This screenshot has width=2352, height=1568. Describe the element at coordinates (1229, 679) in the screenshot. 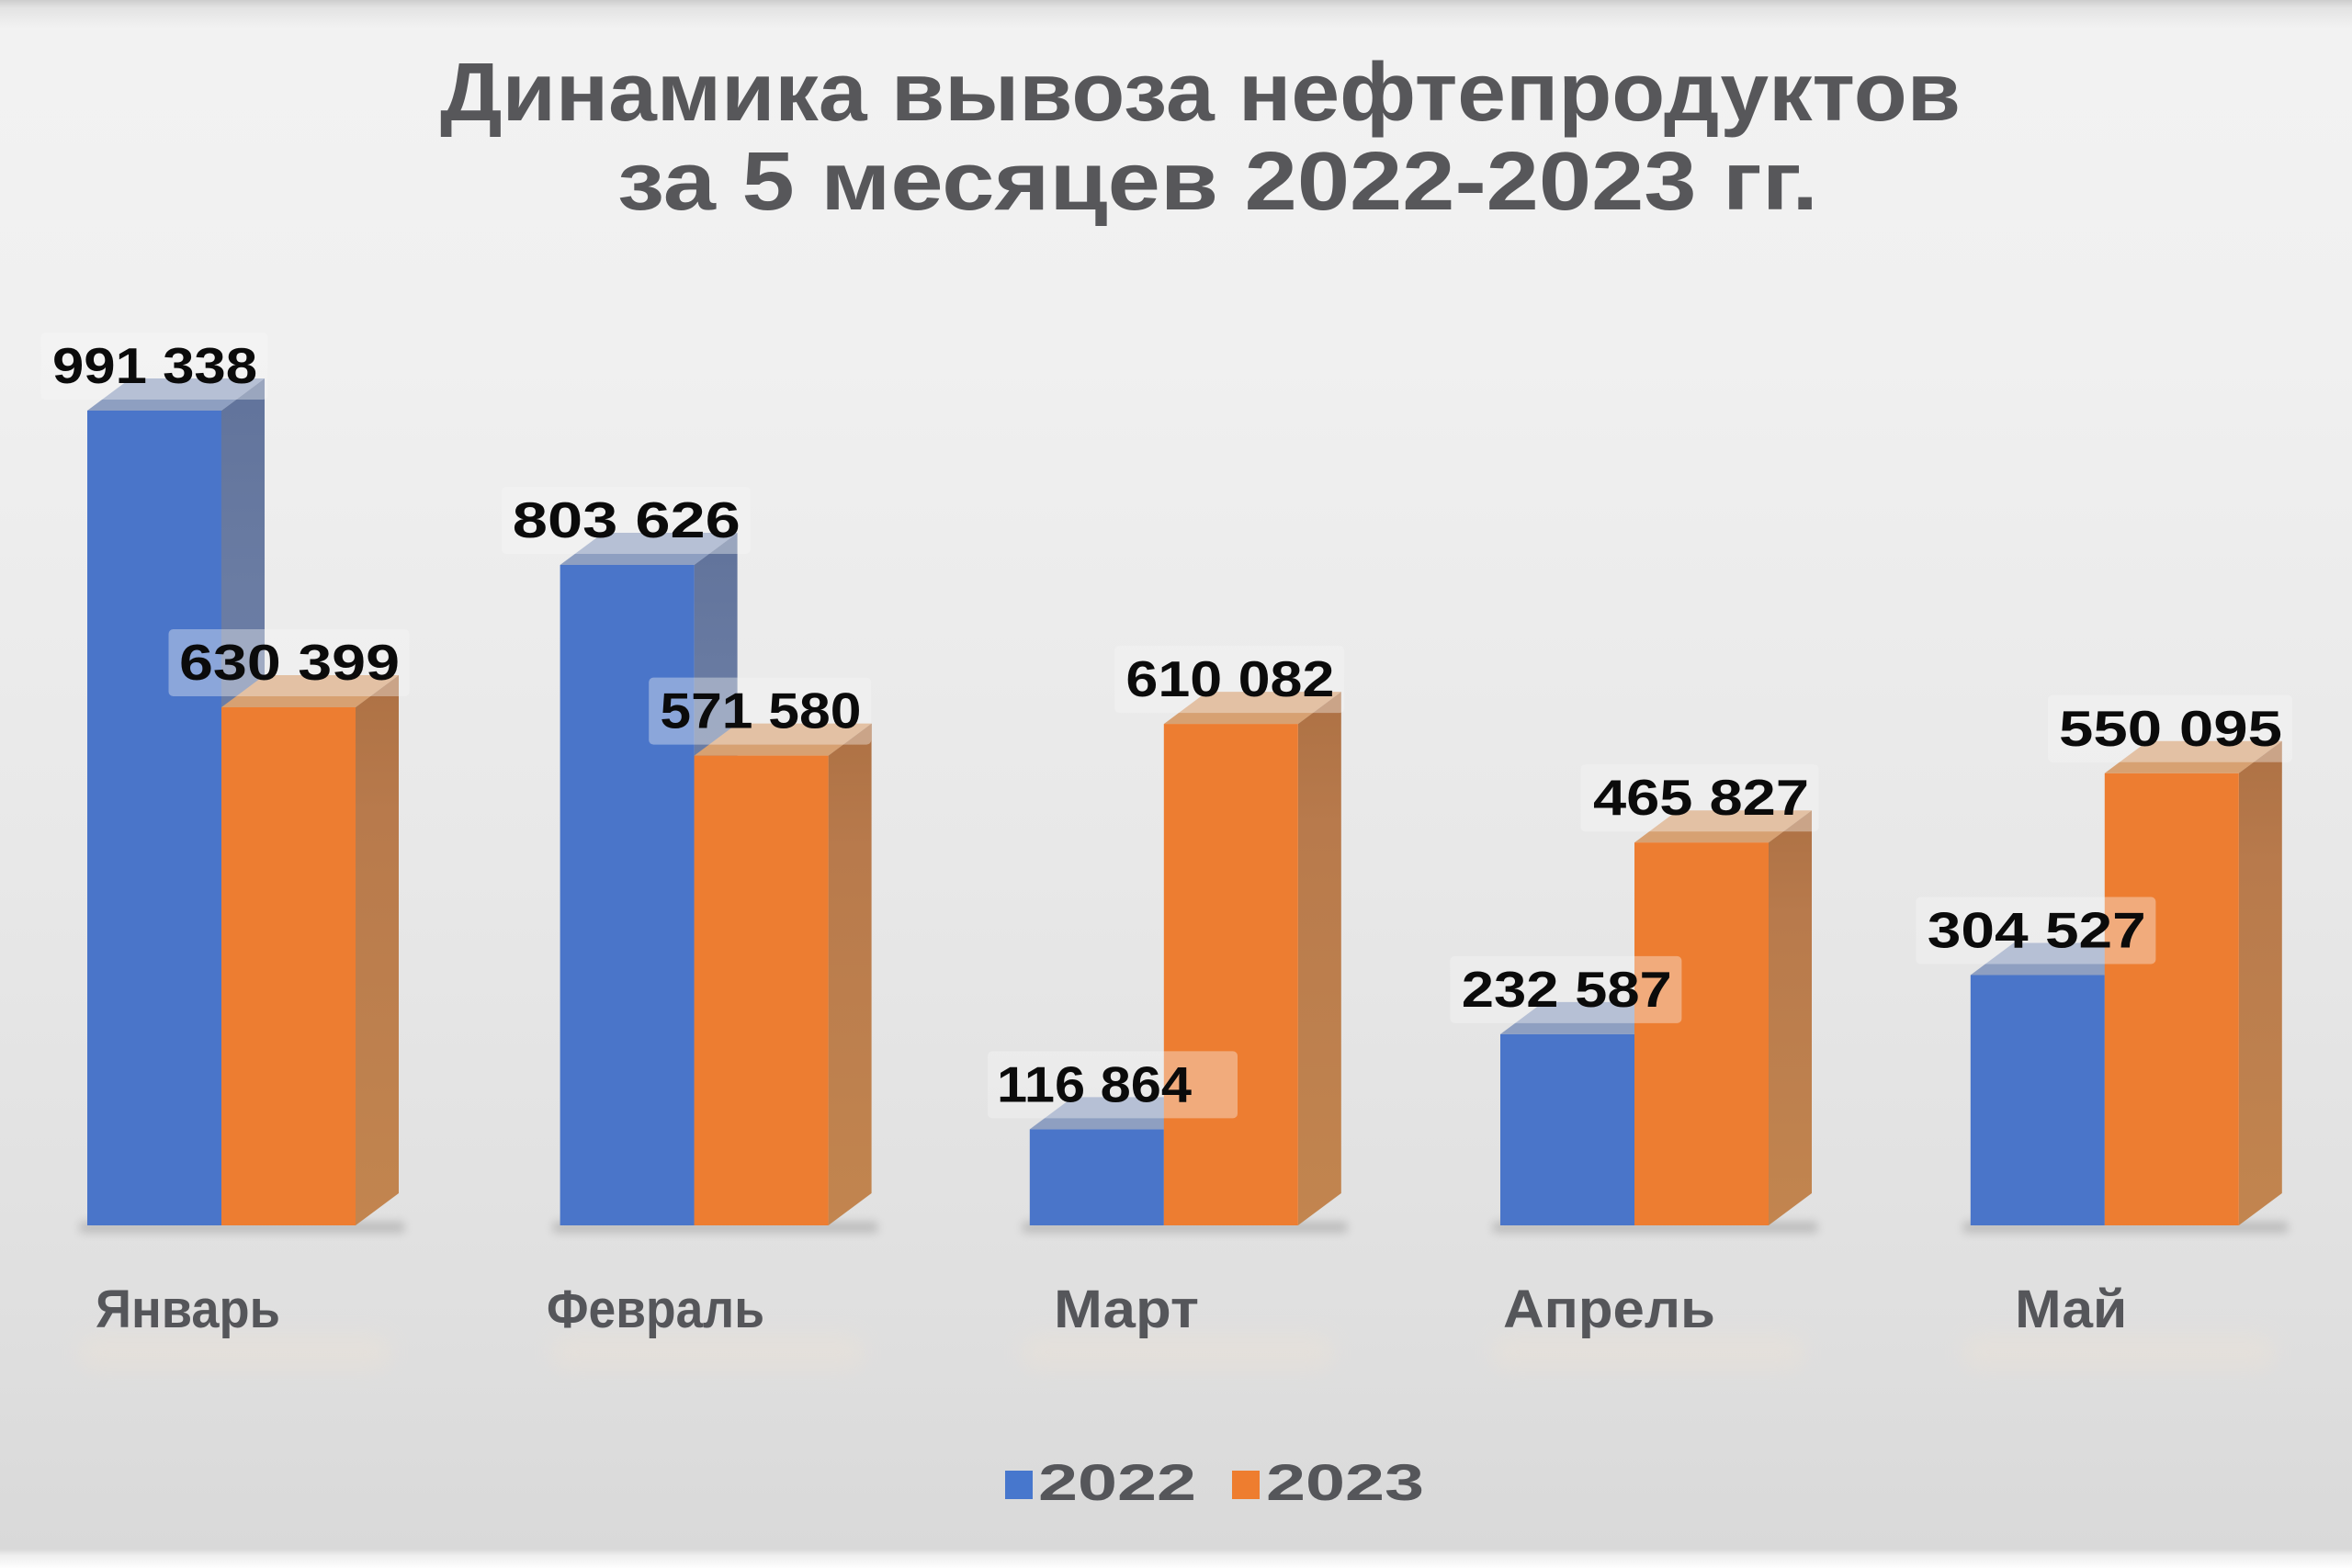

I see `svg-text: 610 082` at that location.